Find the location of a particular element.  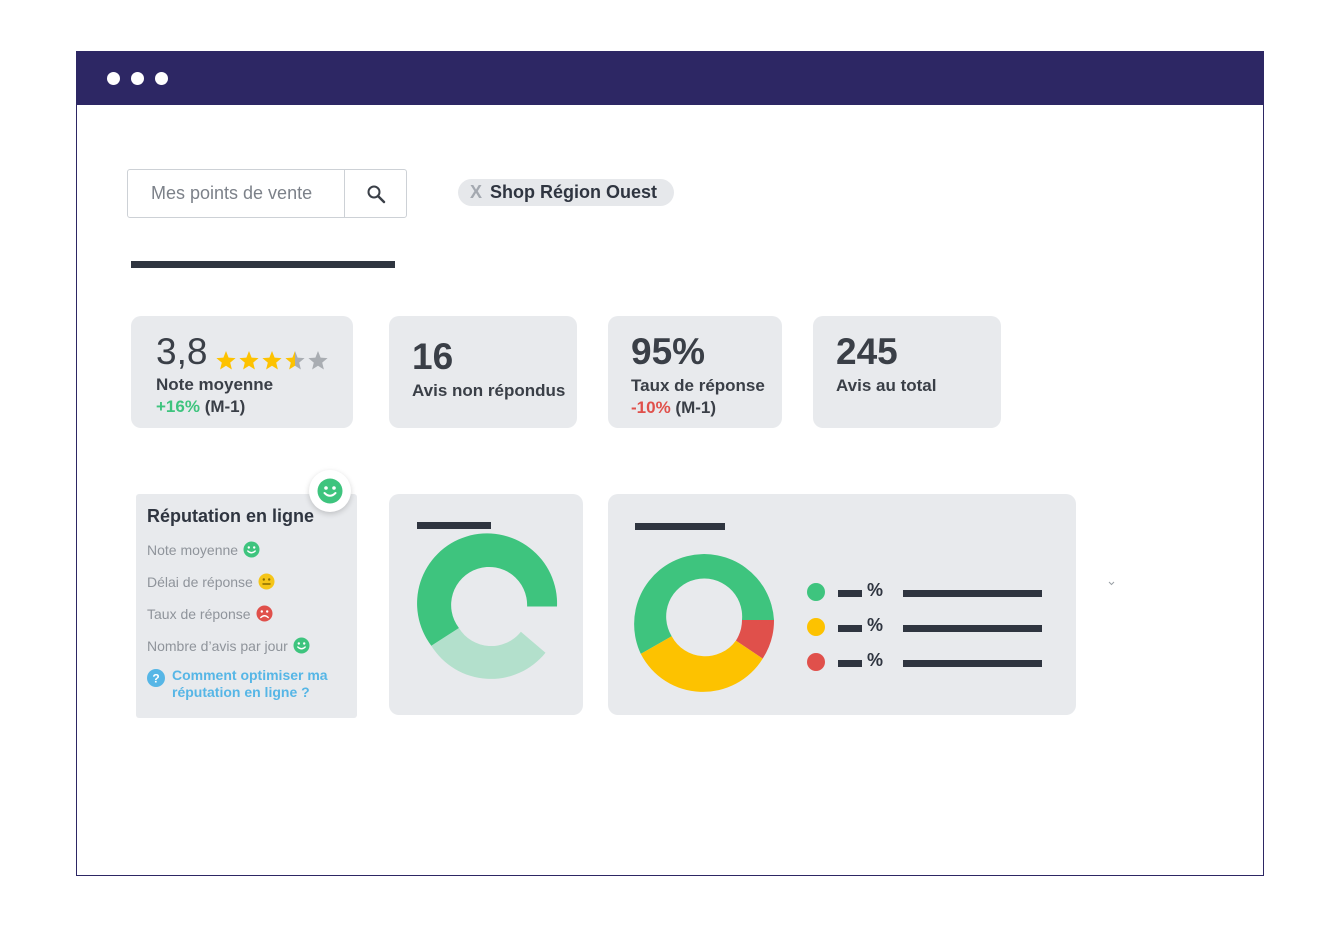

chevron-down-icon is located at coordinates (1111, 583).